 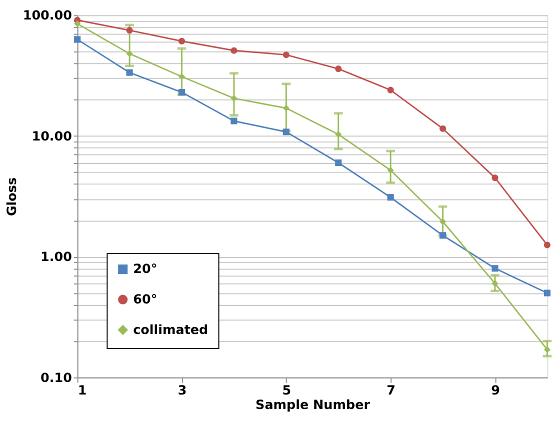 What do you see at coordinates (47, 15) in the screenshot?
I see `y-tick-label: 100.00` at bounding box center [47, 15].